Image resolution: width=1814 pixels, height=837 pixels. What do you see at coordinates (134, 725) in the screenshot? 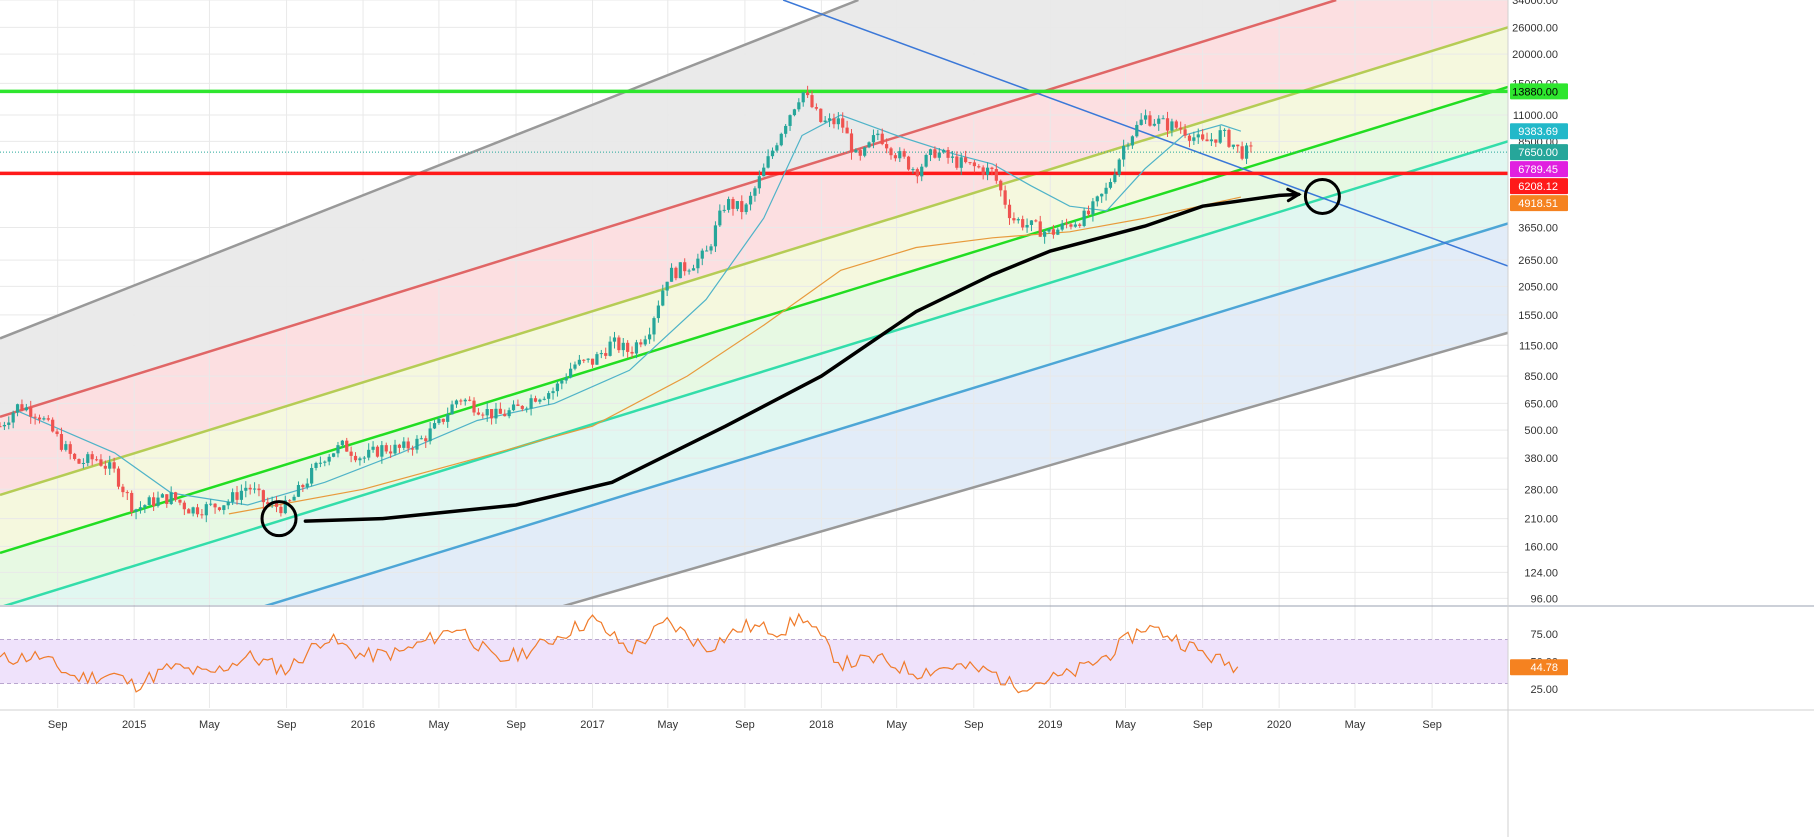
I see `time-tick-label: 2015` at bounding box center [134, 725].